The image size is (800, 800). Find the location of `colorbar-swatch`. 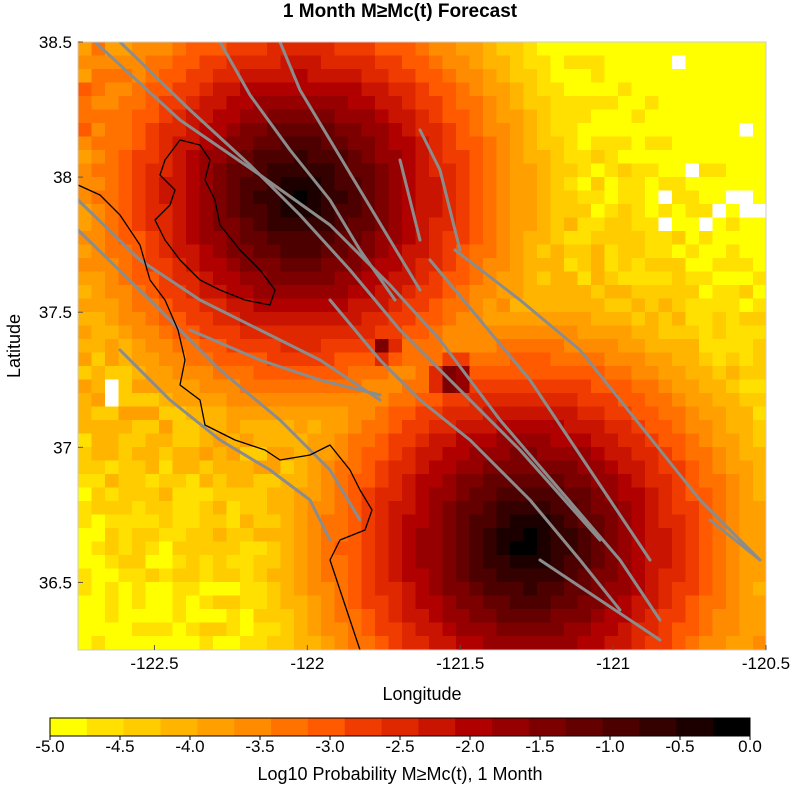

colorbar-swatch is located at coordinates (732, 727).